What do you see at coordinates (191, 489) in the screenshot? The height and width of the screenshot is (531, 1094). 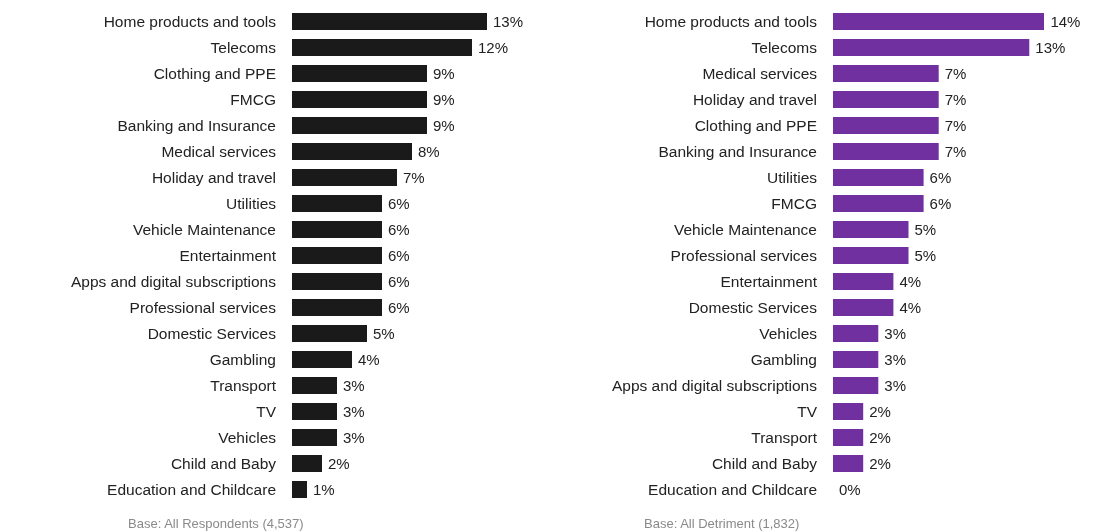 I see `y-tick-label: Education and Childcare` at bounding box center [191, 489].